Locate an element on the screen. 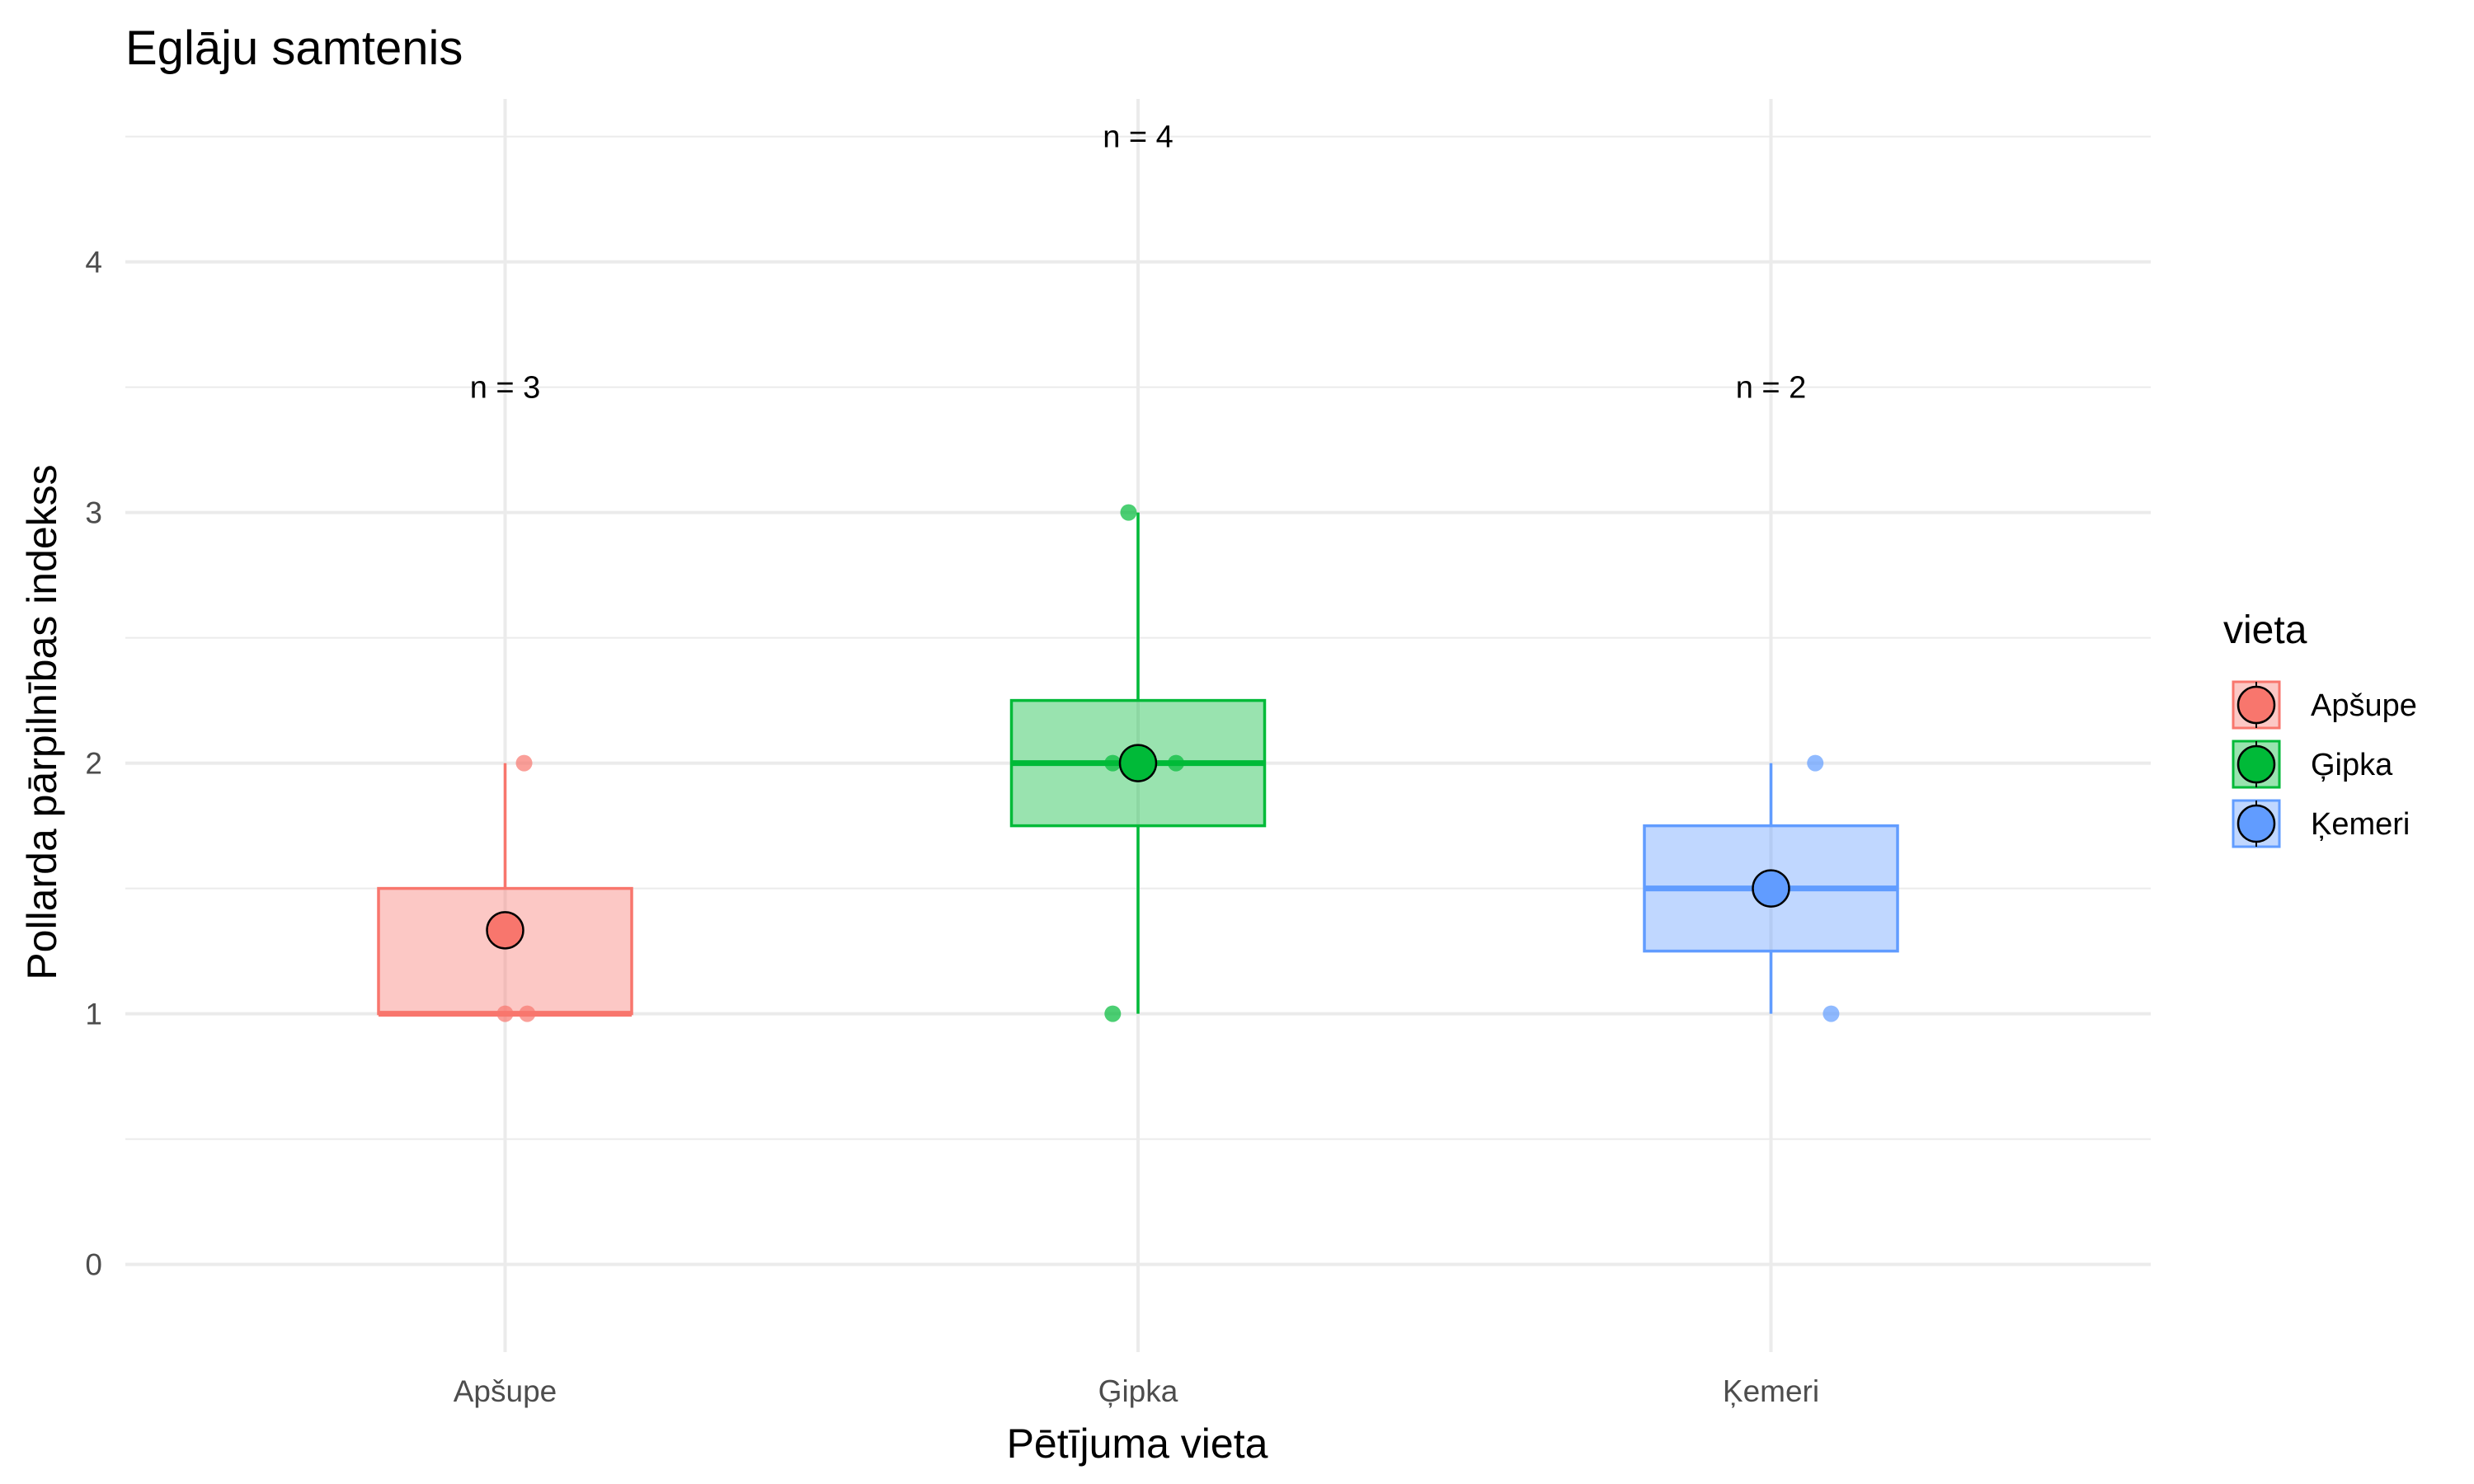 The width and height of the screenshot is (2474, 1484). y-tick-label: 4 is located at coordinates (93, 262).